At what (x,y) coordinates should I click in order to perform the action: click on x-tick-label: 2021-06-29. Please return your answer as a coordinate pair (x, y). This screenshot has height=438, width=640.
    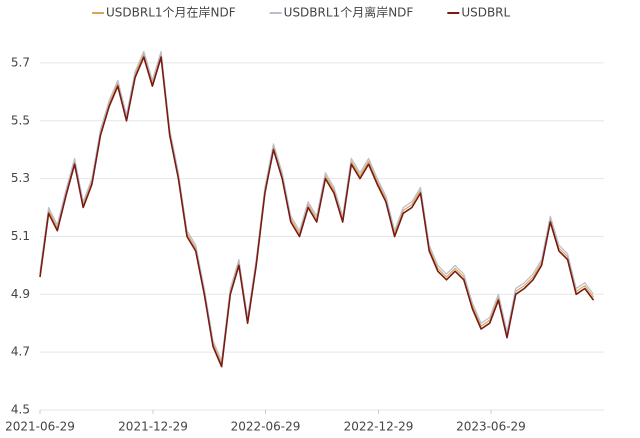
    Looking at the image, I should click on (40, 427).